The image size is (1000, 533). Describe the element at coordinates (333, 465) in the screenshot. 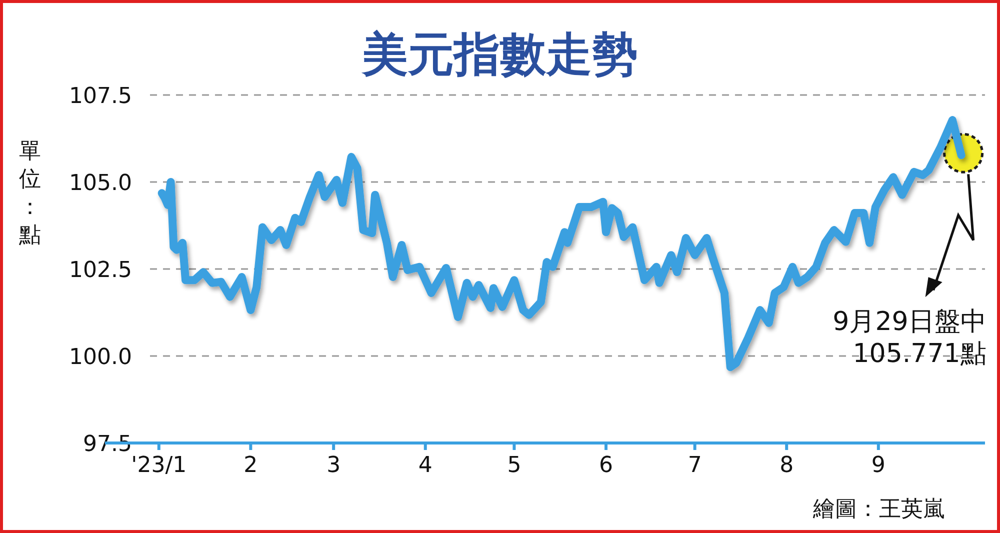

I see `x-tick-label: 3` at that location.